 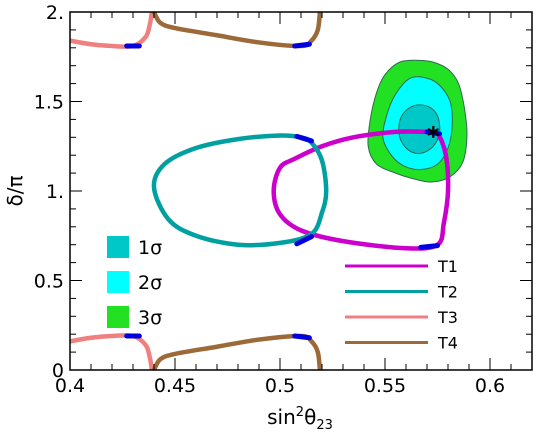 I want to click on legend-label: T2, so click(x=447, y=292).